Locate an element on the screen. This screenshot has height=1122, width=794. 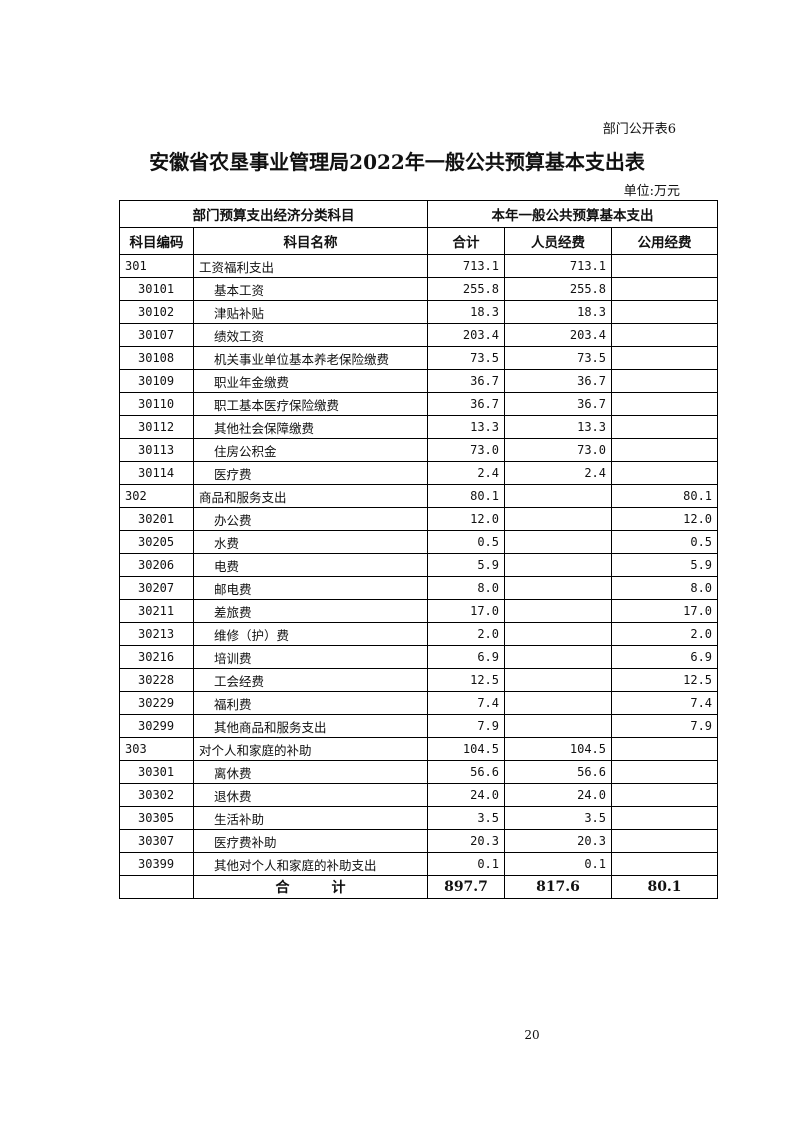
table-row: 30305 生活补助 3.5 3.5 is located at coordinates (419, 818).